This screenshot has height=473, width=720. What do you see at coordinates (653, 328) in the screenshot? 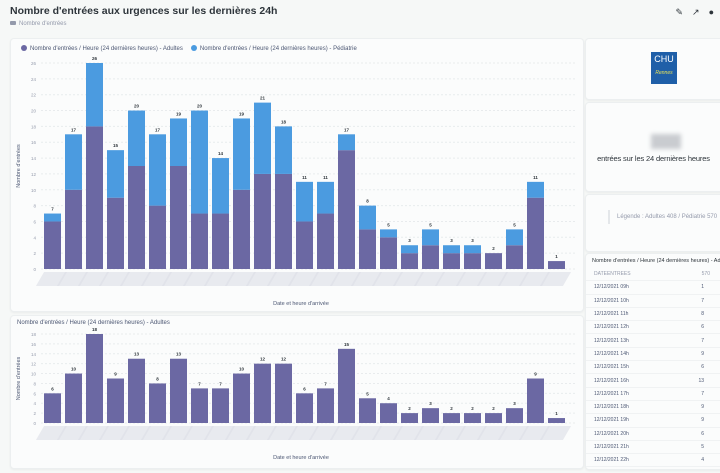
I see `table-row: 12/12/2021 12h 6` at bounding box center [653, 328].